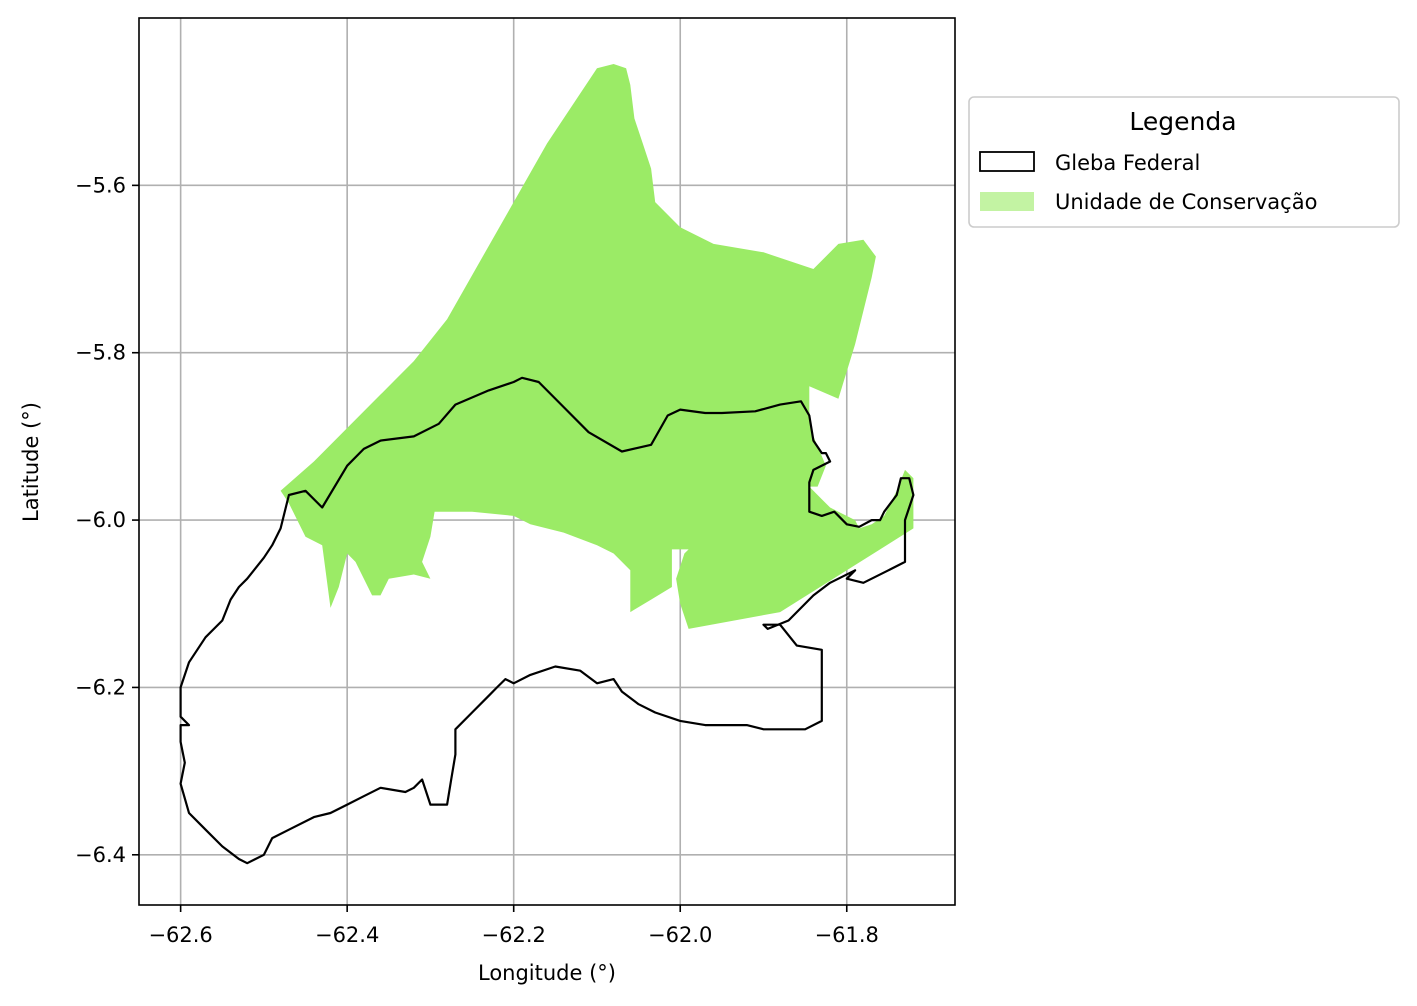  I want to click on x-tick-label: −62.0, so click(680, 935).